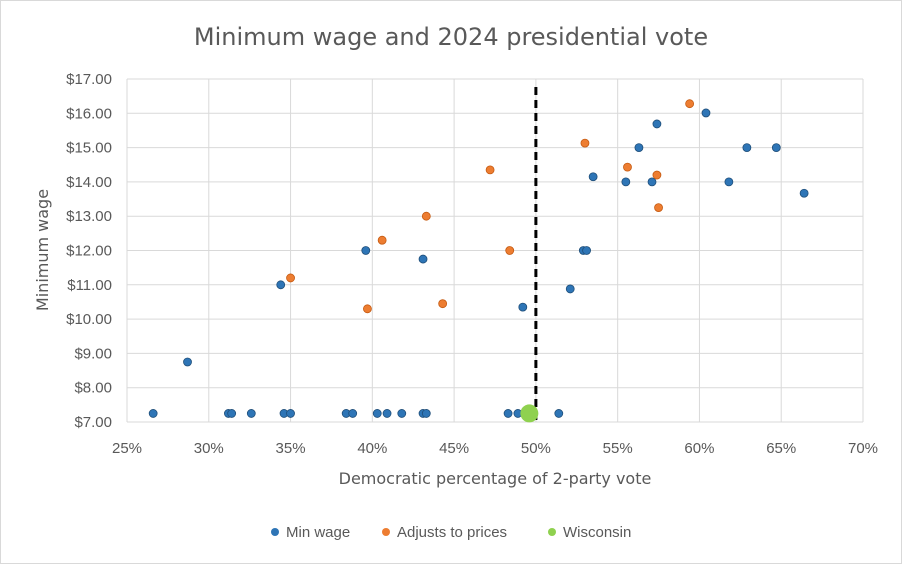 The height and width of the screenshot is (564, 902). Describe the element at coordinates (93, 422) in the screenshot. I see `y-tick-label: $7.00` at that location.